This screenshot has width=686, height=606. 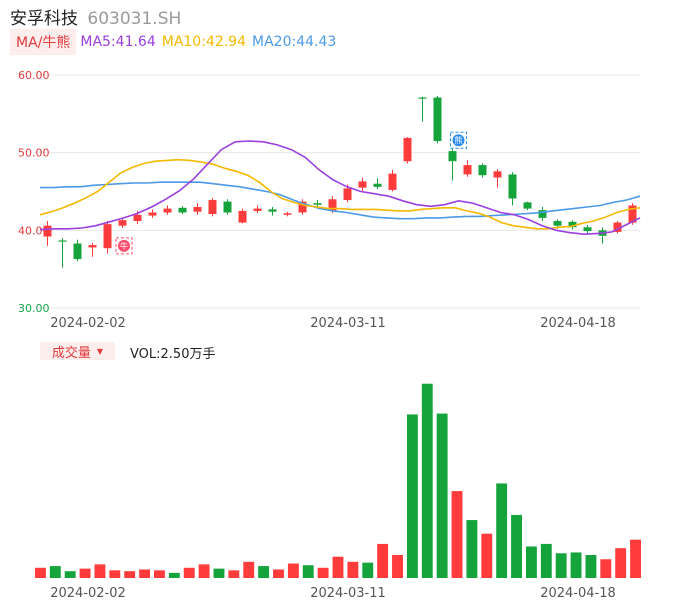 What do you see at coordinates (44, 19) in the screenshot?
I see `stock-name: 安孚科技` at bounding box center [44, 19].